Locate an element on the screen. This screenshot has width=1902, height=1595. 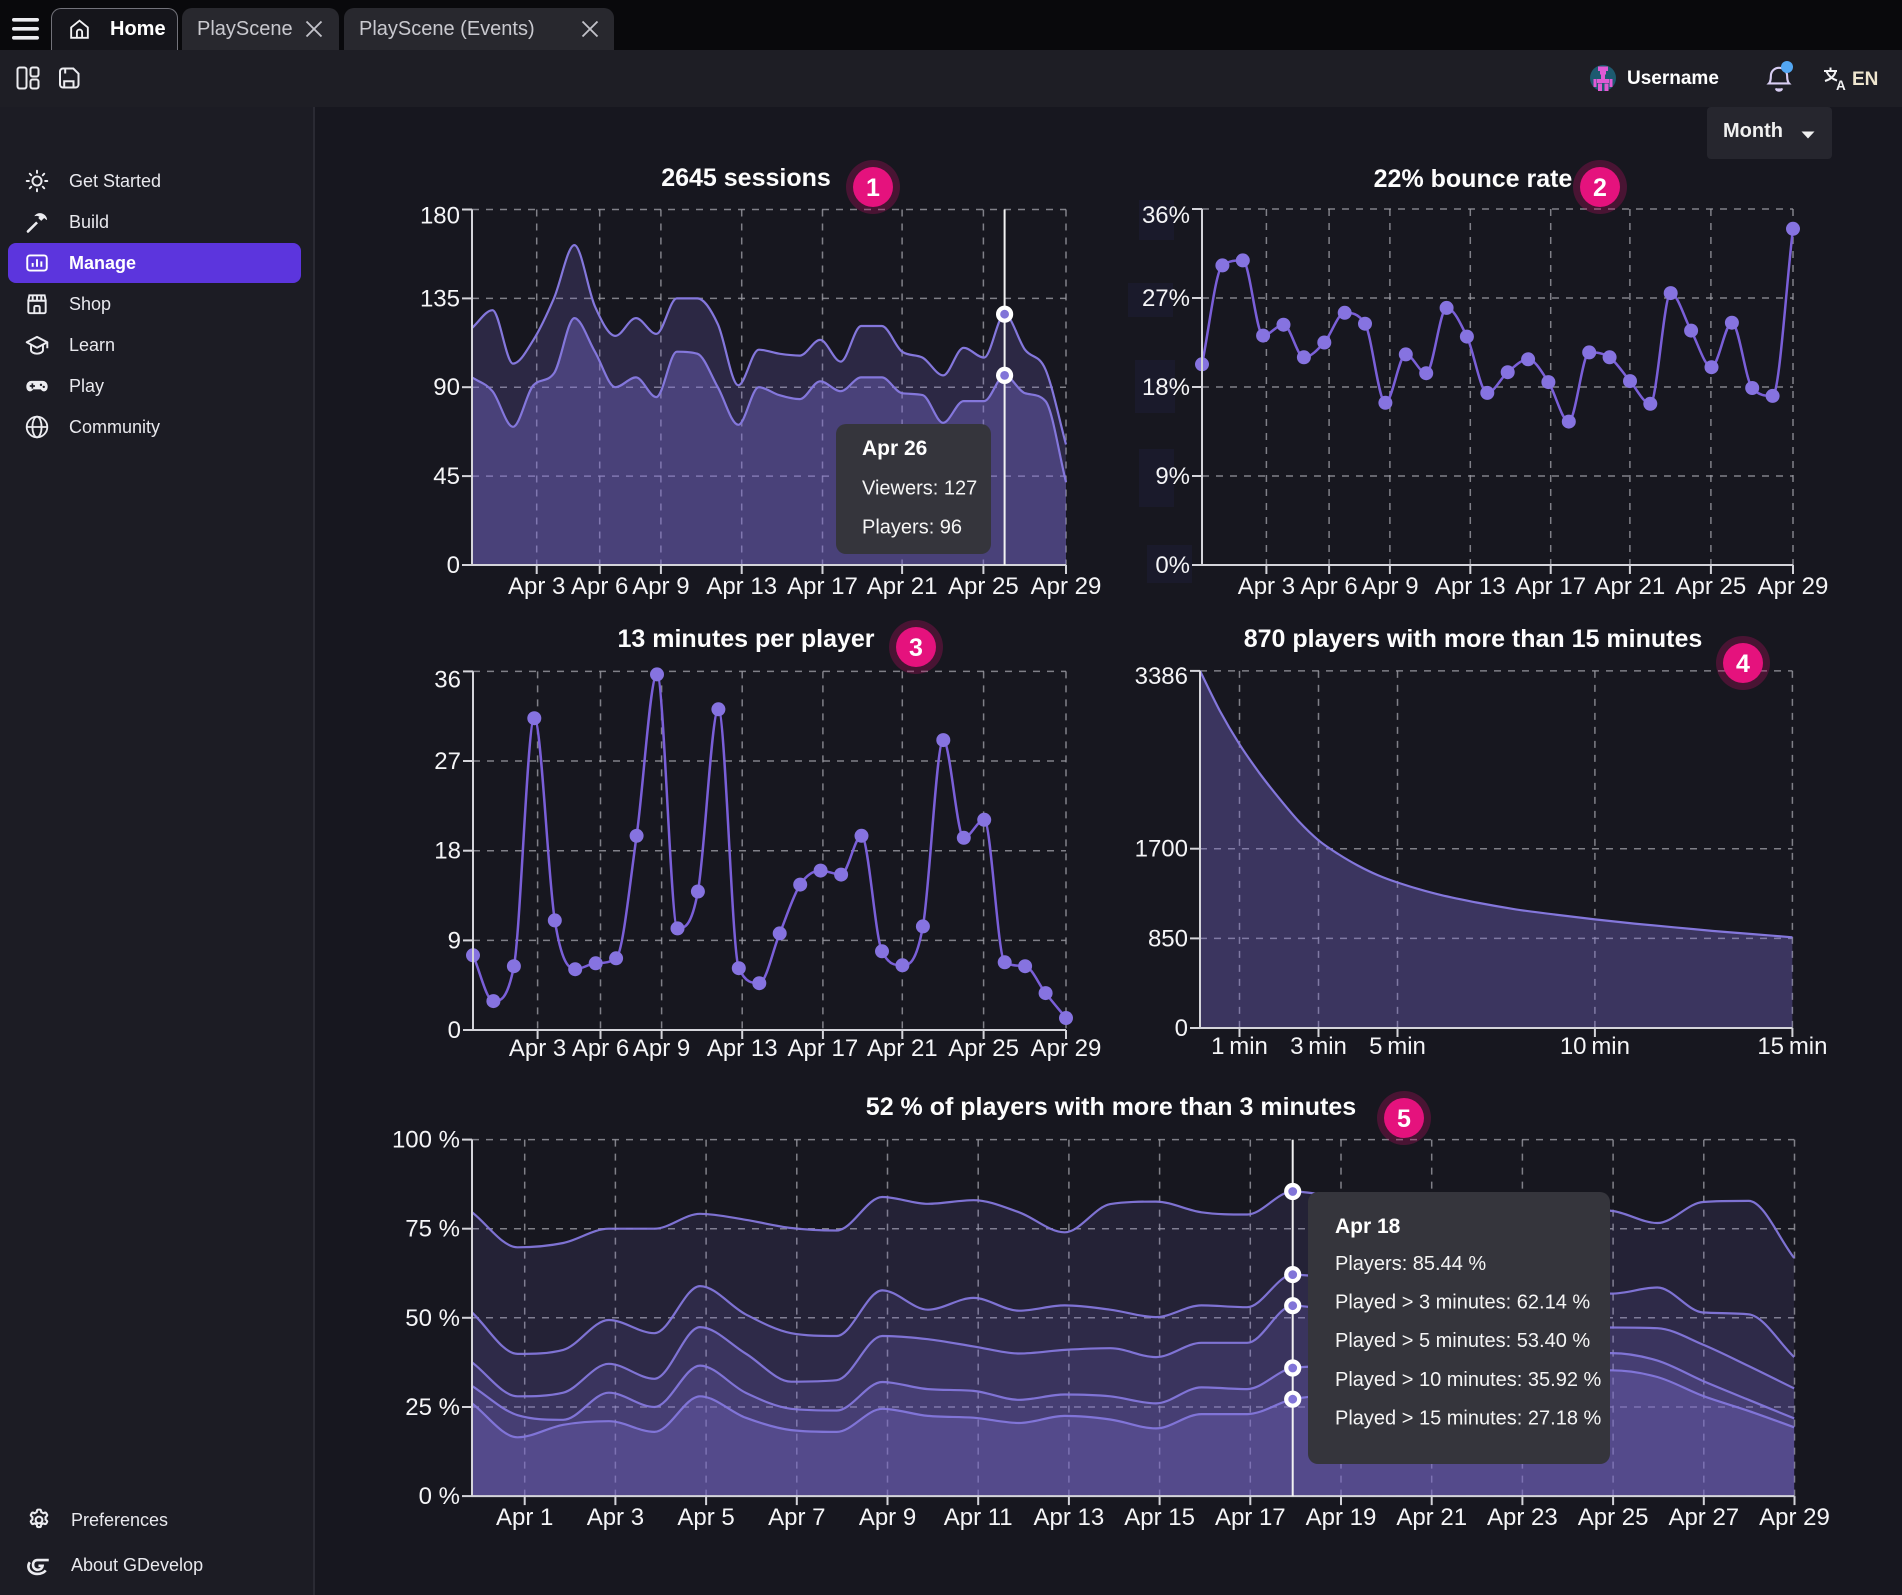
svg-text: 2 is located at coordinates (1600, 188).